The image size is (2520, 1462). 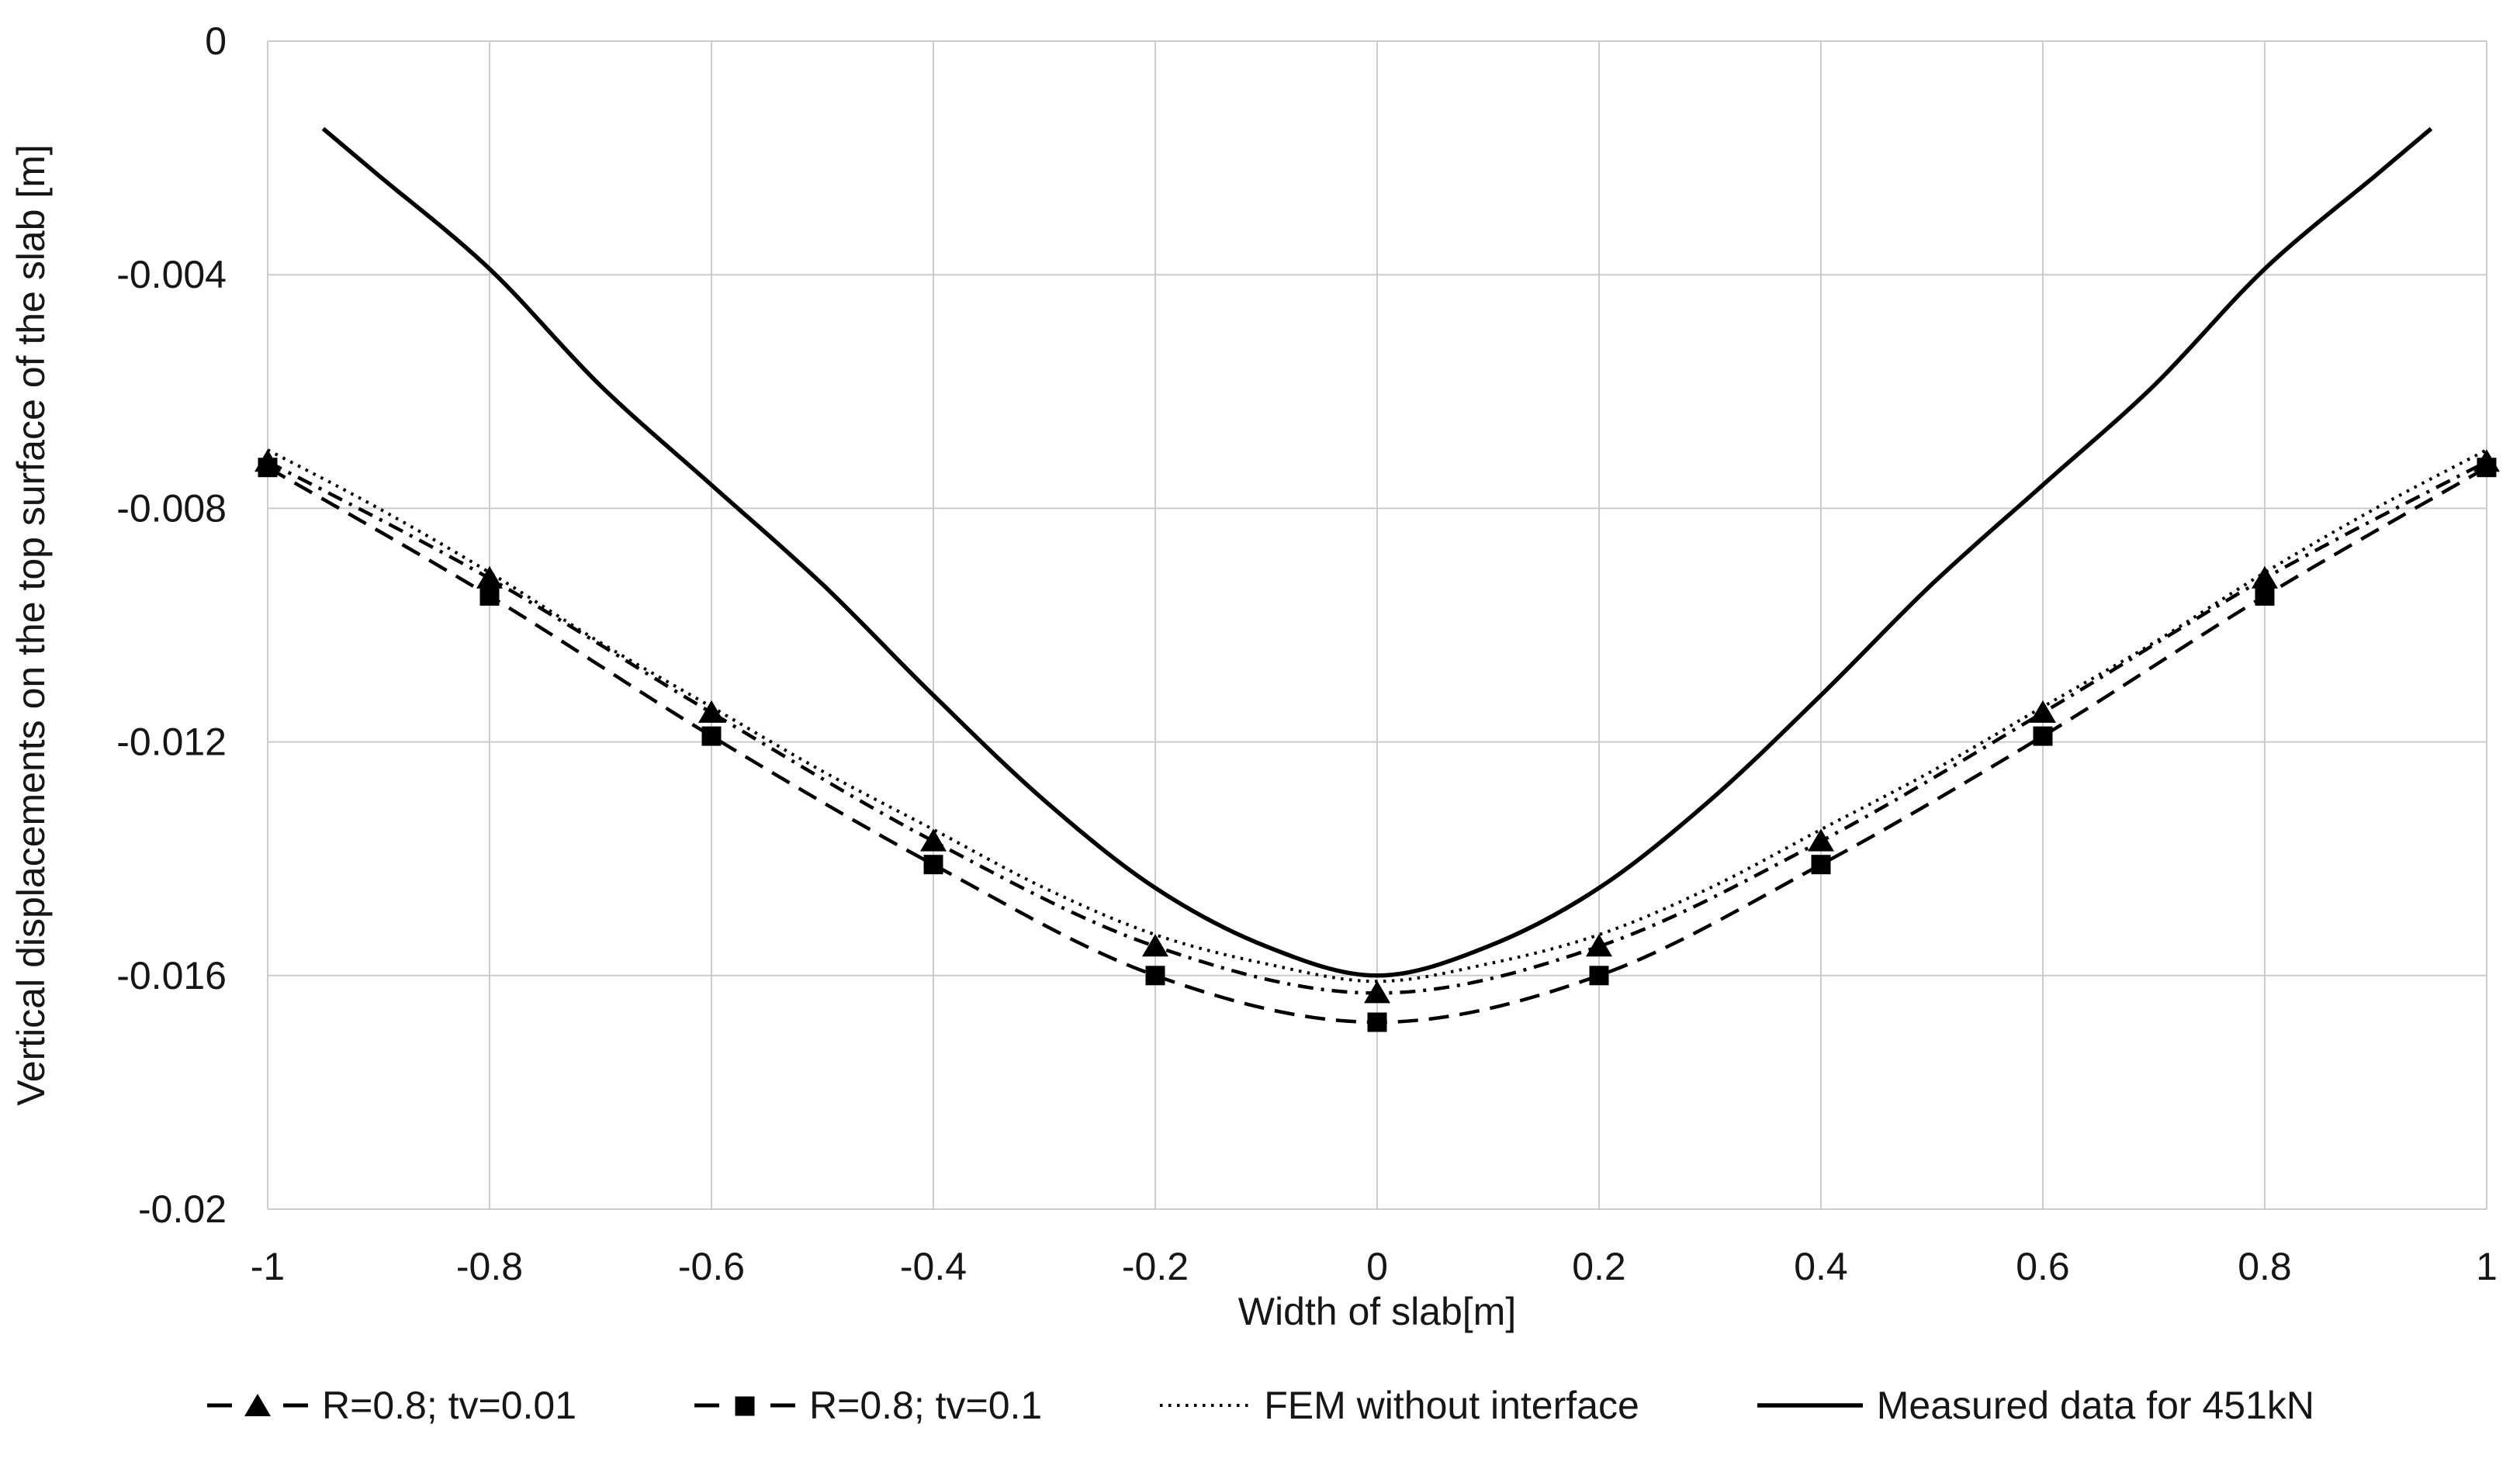 I want to click on y-tick-label: -0.008, so click(x=171, y=508).